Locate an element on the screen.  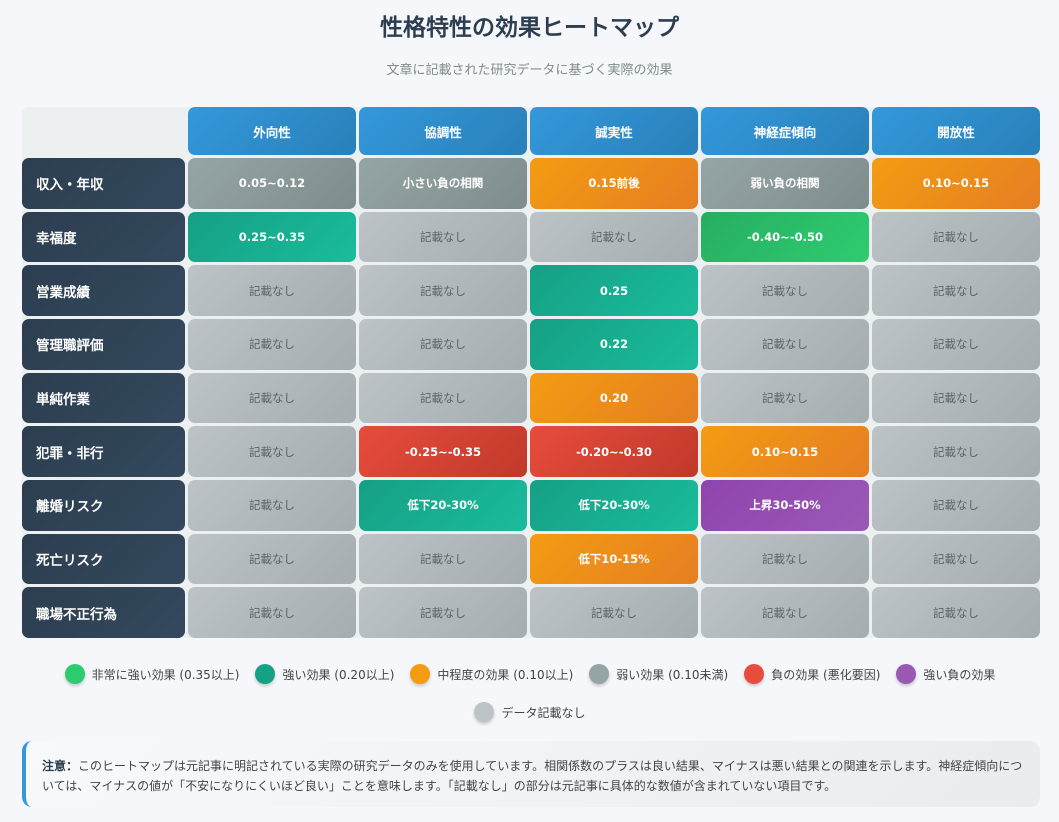
heatmap-cell: 0.15前後 is located at coordinates (614, 183).